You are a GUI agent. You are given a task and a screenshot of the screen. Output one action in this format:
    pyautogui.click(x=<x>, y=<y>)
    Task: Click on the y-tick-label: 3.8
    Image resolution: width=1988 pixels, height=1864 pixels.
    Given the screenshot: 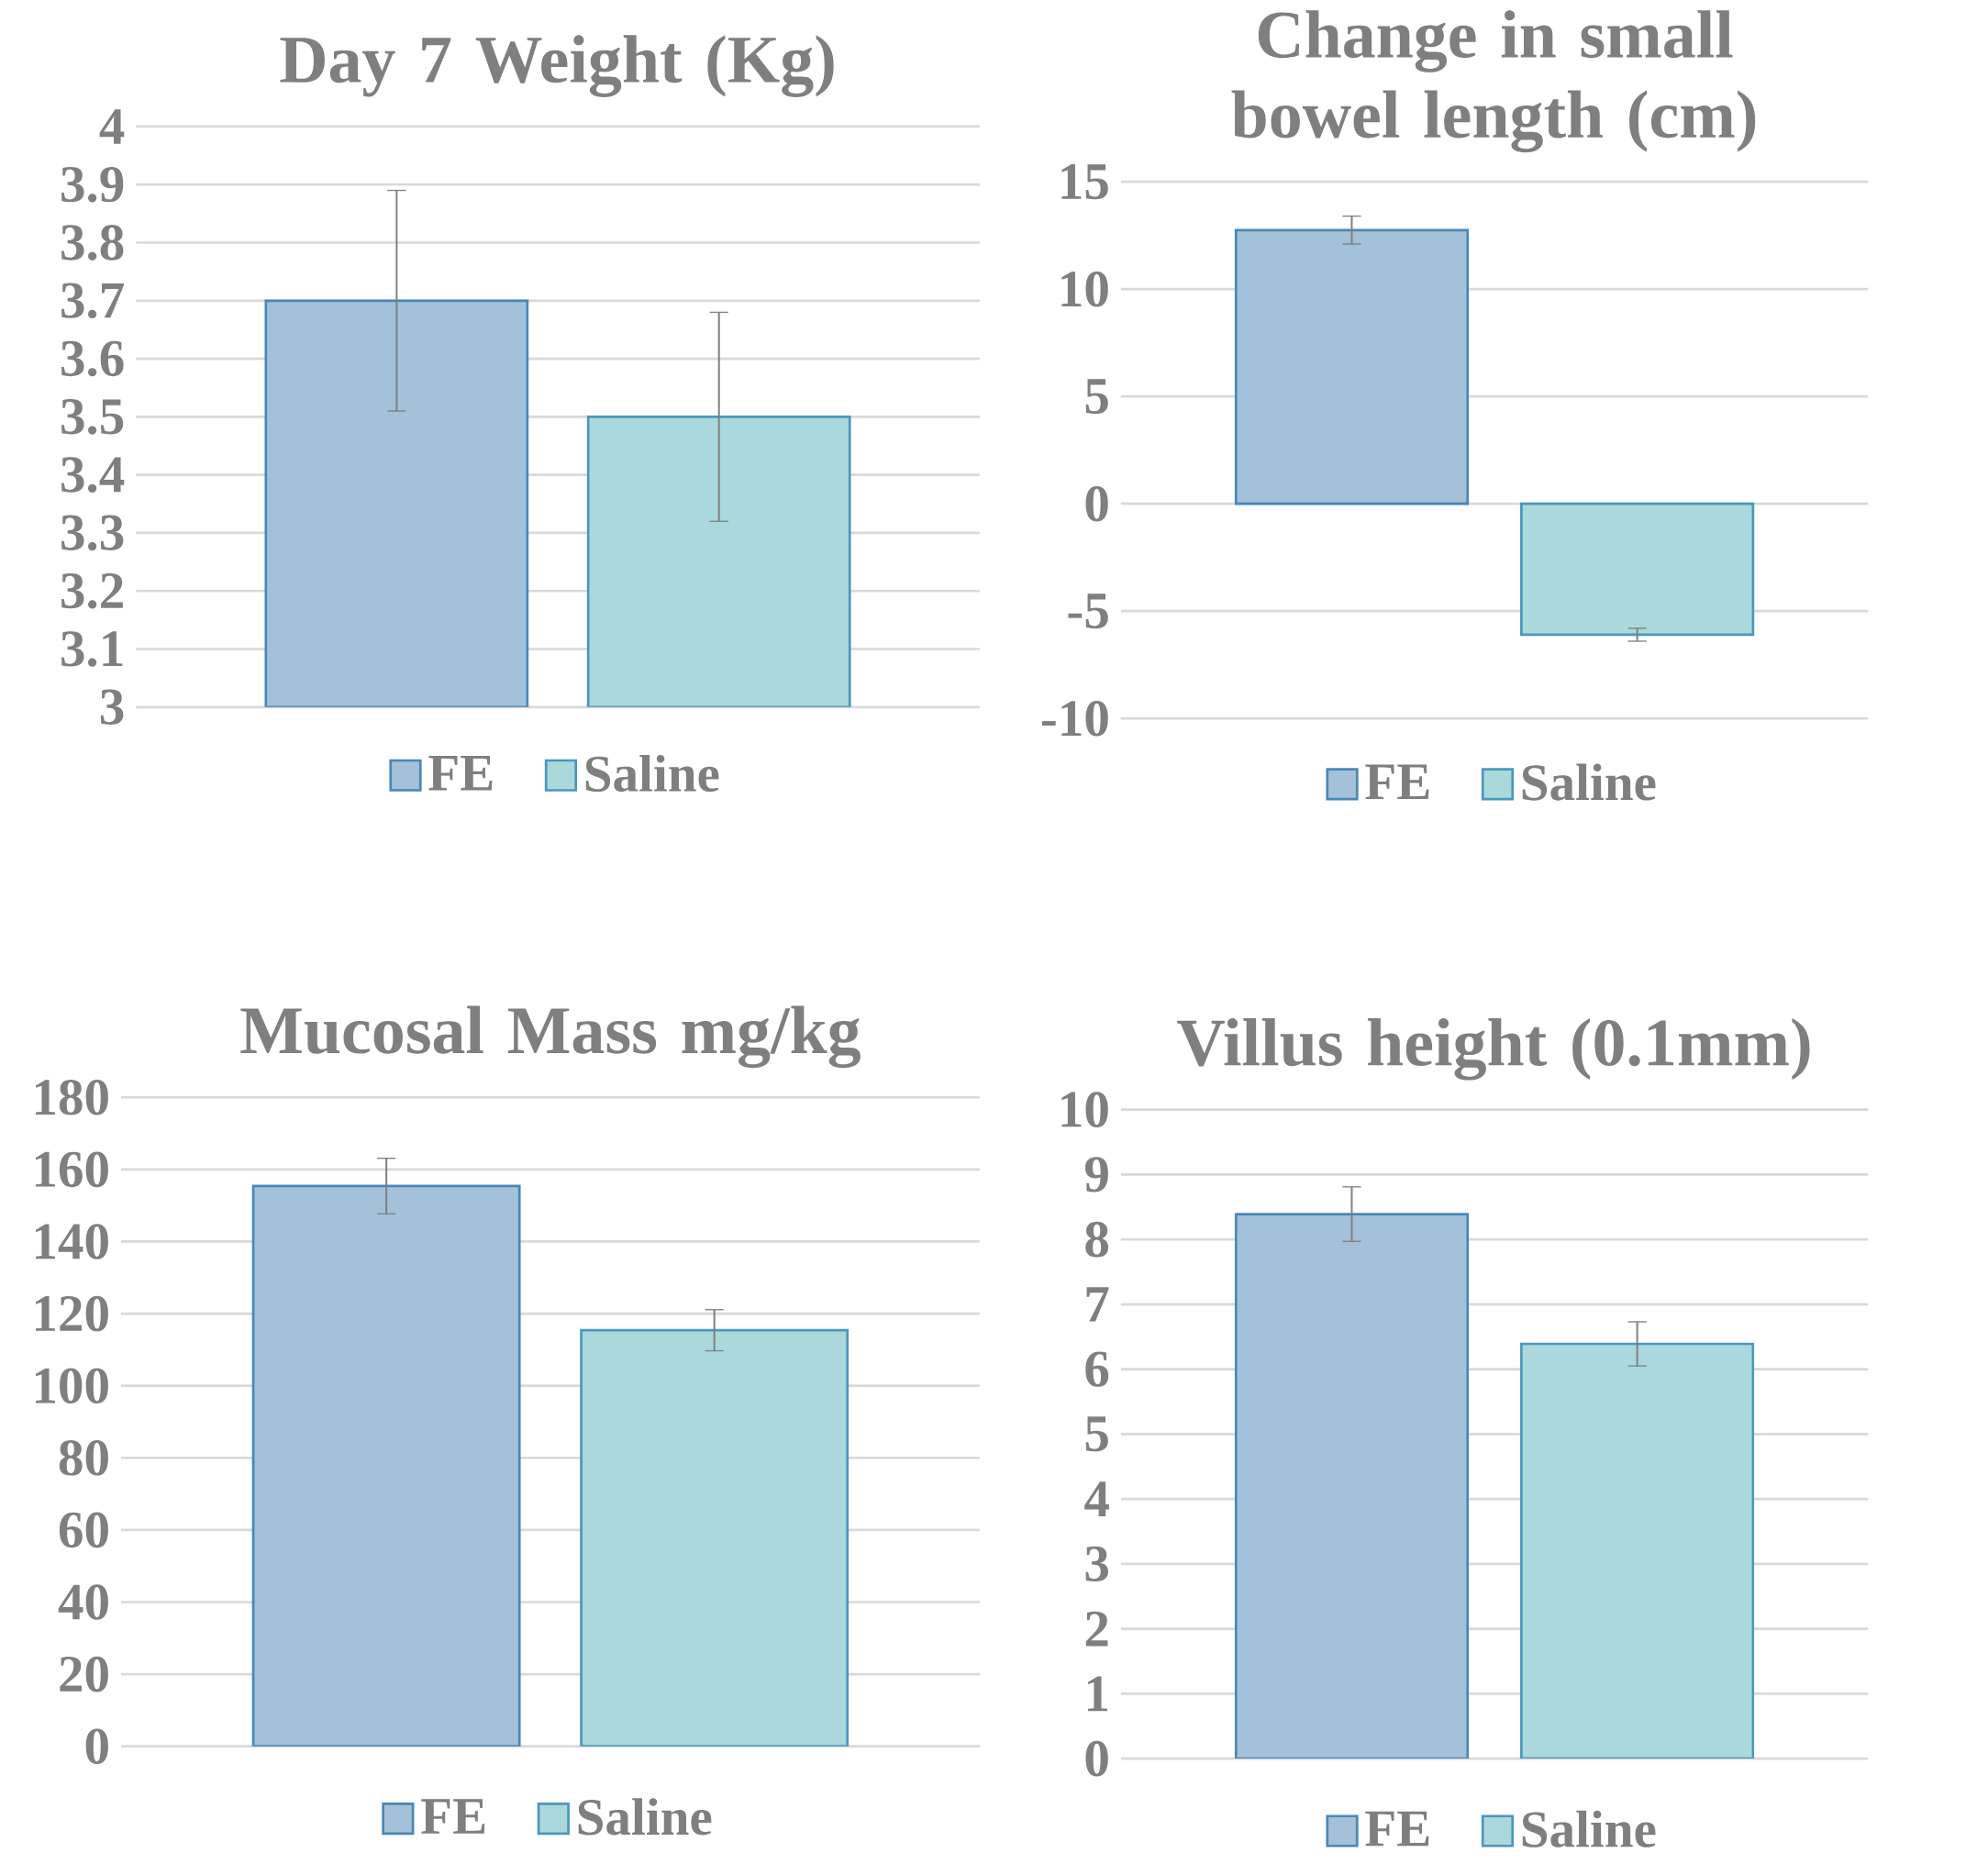 What is the action you would take?
    pyautogui.click(x=92, y=243)
    